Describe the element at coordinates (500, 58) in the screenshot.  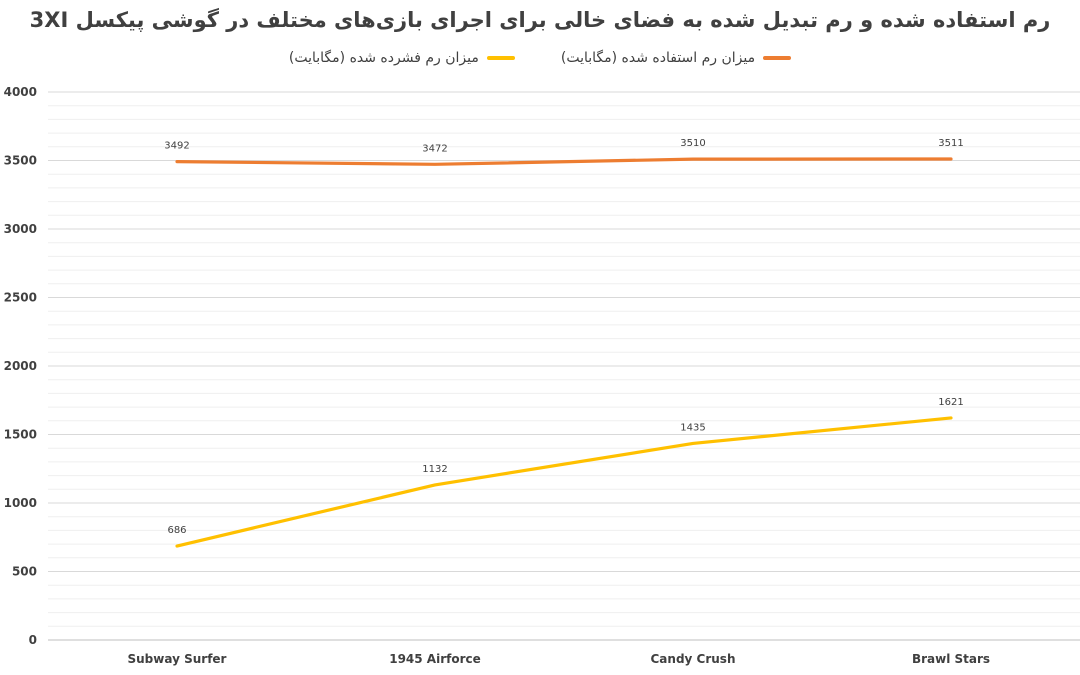
I see `legend-swatch-compressed` at that location.